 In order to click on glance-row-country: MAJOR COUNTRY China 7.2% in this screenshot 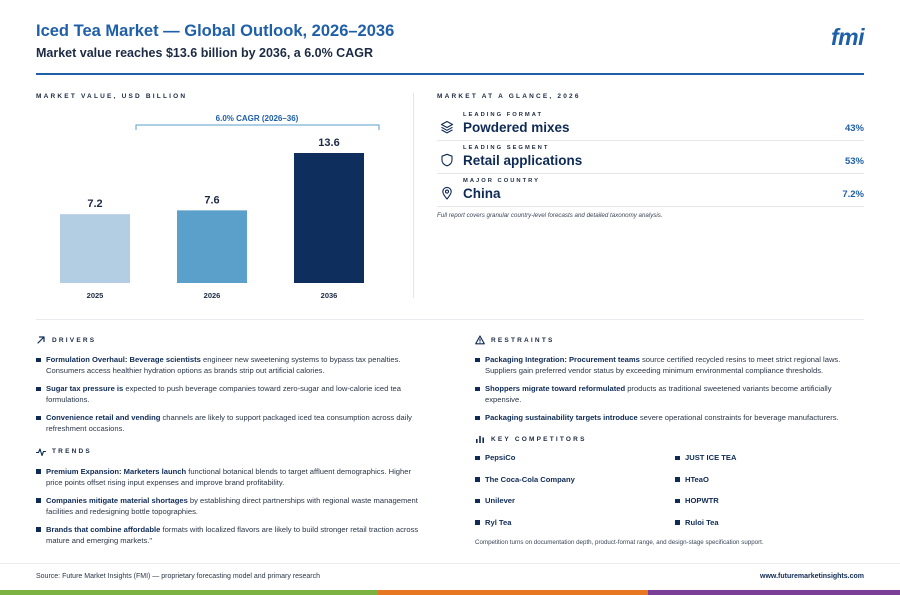, I will do `click(650, 192)`.